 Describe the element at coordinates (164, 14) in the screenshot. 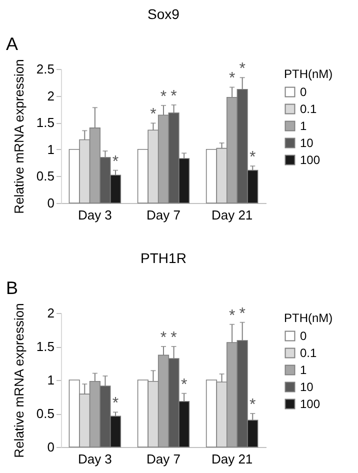

I see `chart-title: Sox9` at that location.